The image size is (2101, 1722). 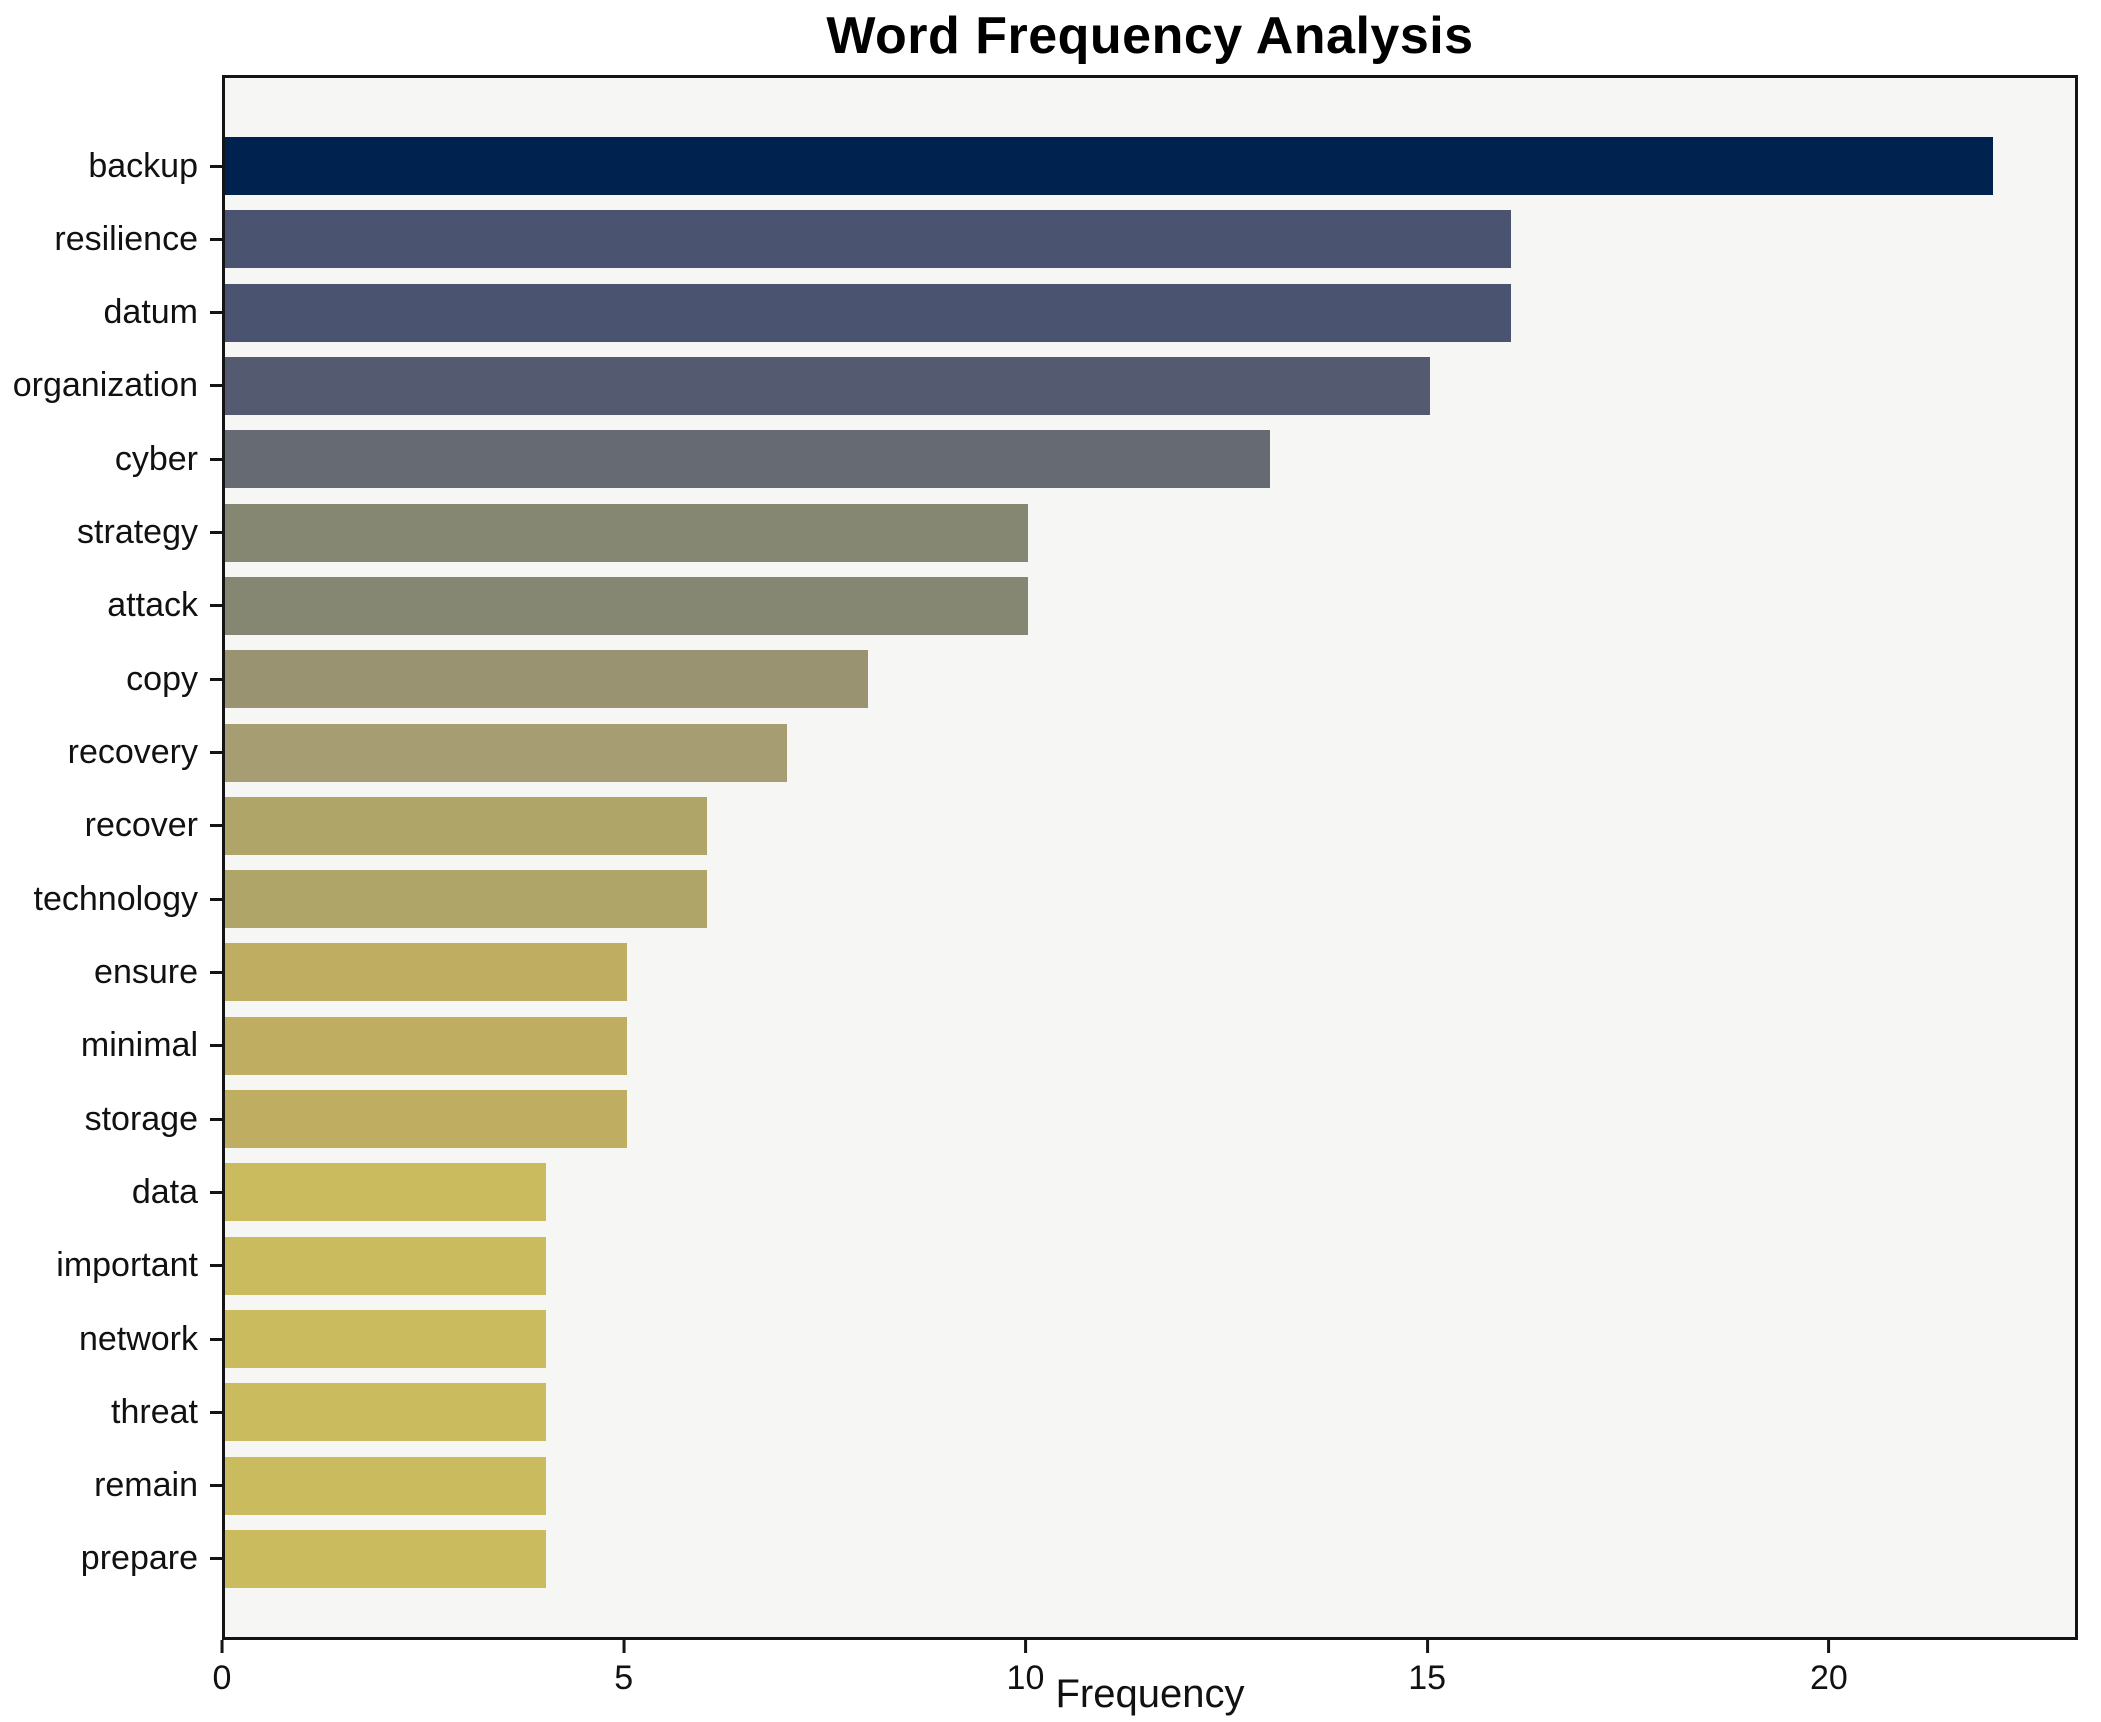 What do you see at coordinates (132, 752) in the screenshot?
I see `y-tick-label-recovery: recovery` at bounding box center [132, 752].